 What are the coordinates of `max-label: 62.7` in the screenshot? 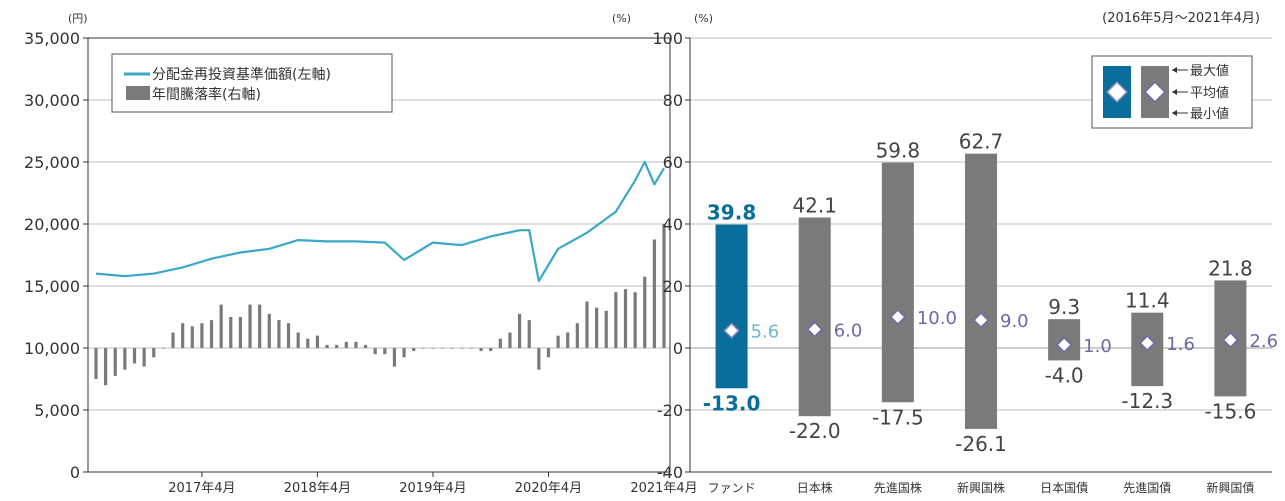 It's located at (981, 142).